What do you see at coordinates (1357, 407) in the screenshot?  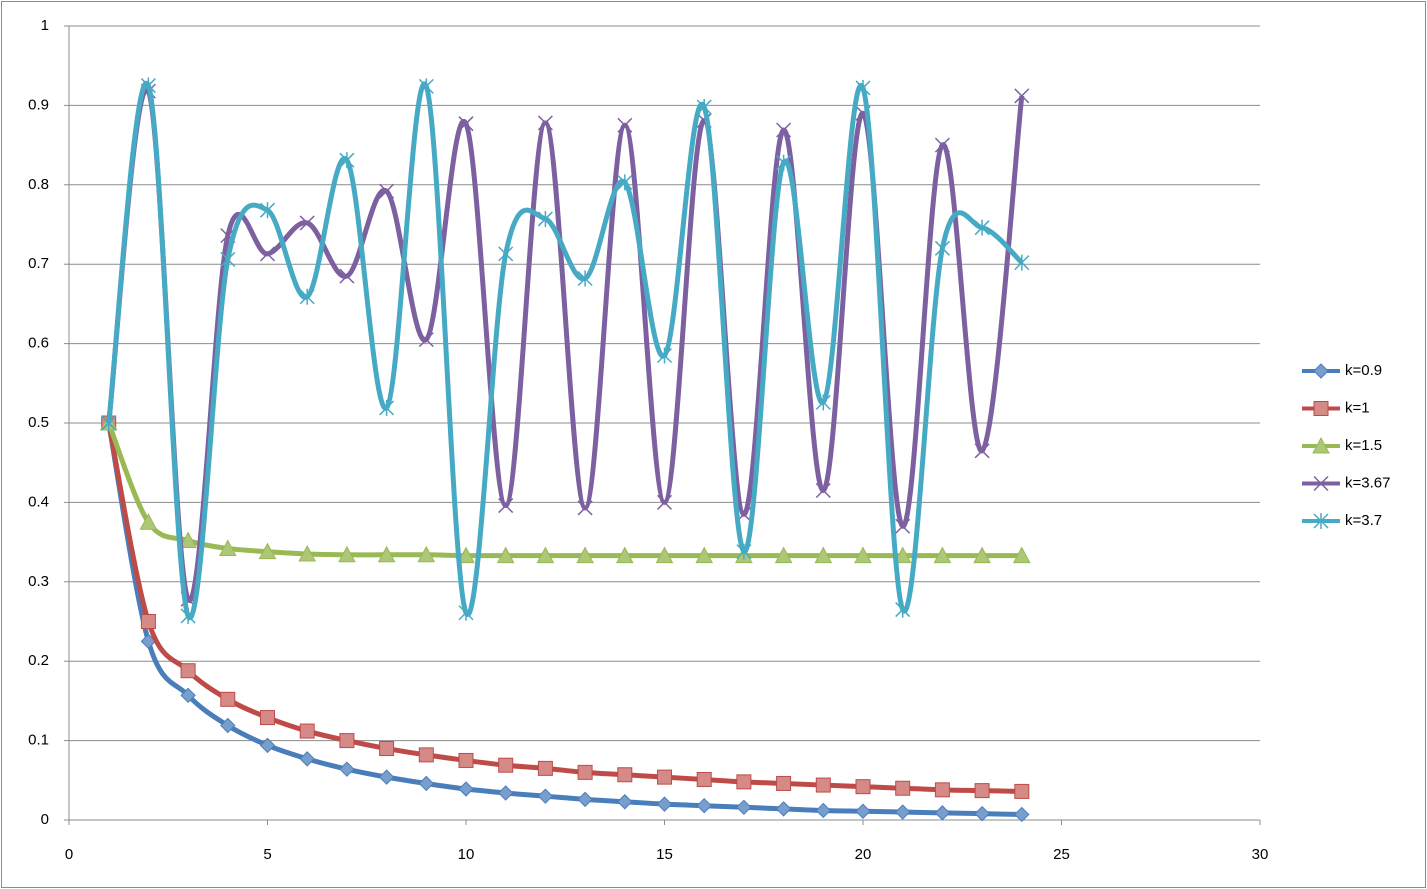 I see `legend-label: k=1` at bounding box center [1357, 407].